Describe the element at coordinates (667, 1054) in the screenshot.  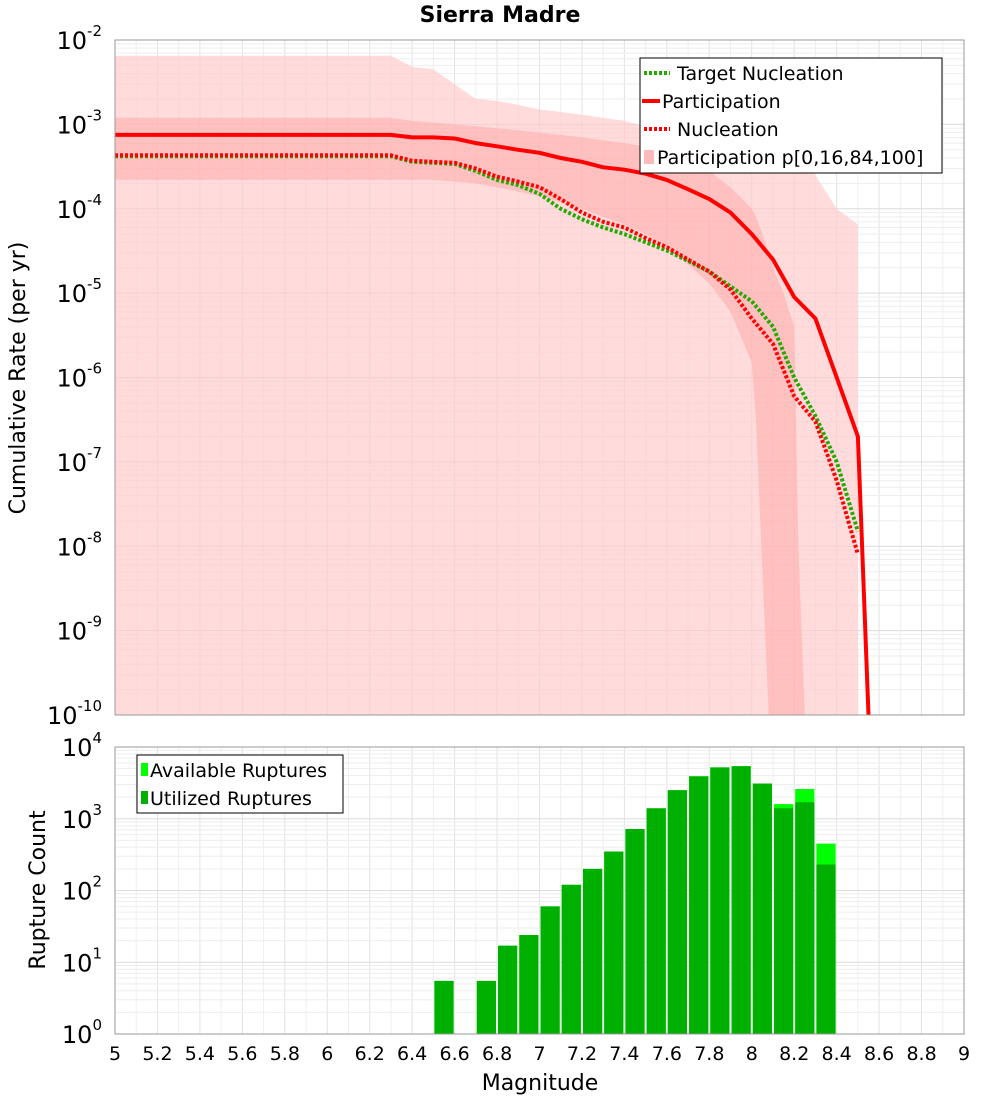
I see `x-tick-label: 7.6` at that location.